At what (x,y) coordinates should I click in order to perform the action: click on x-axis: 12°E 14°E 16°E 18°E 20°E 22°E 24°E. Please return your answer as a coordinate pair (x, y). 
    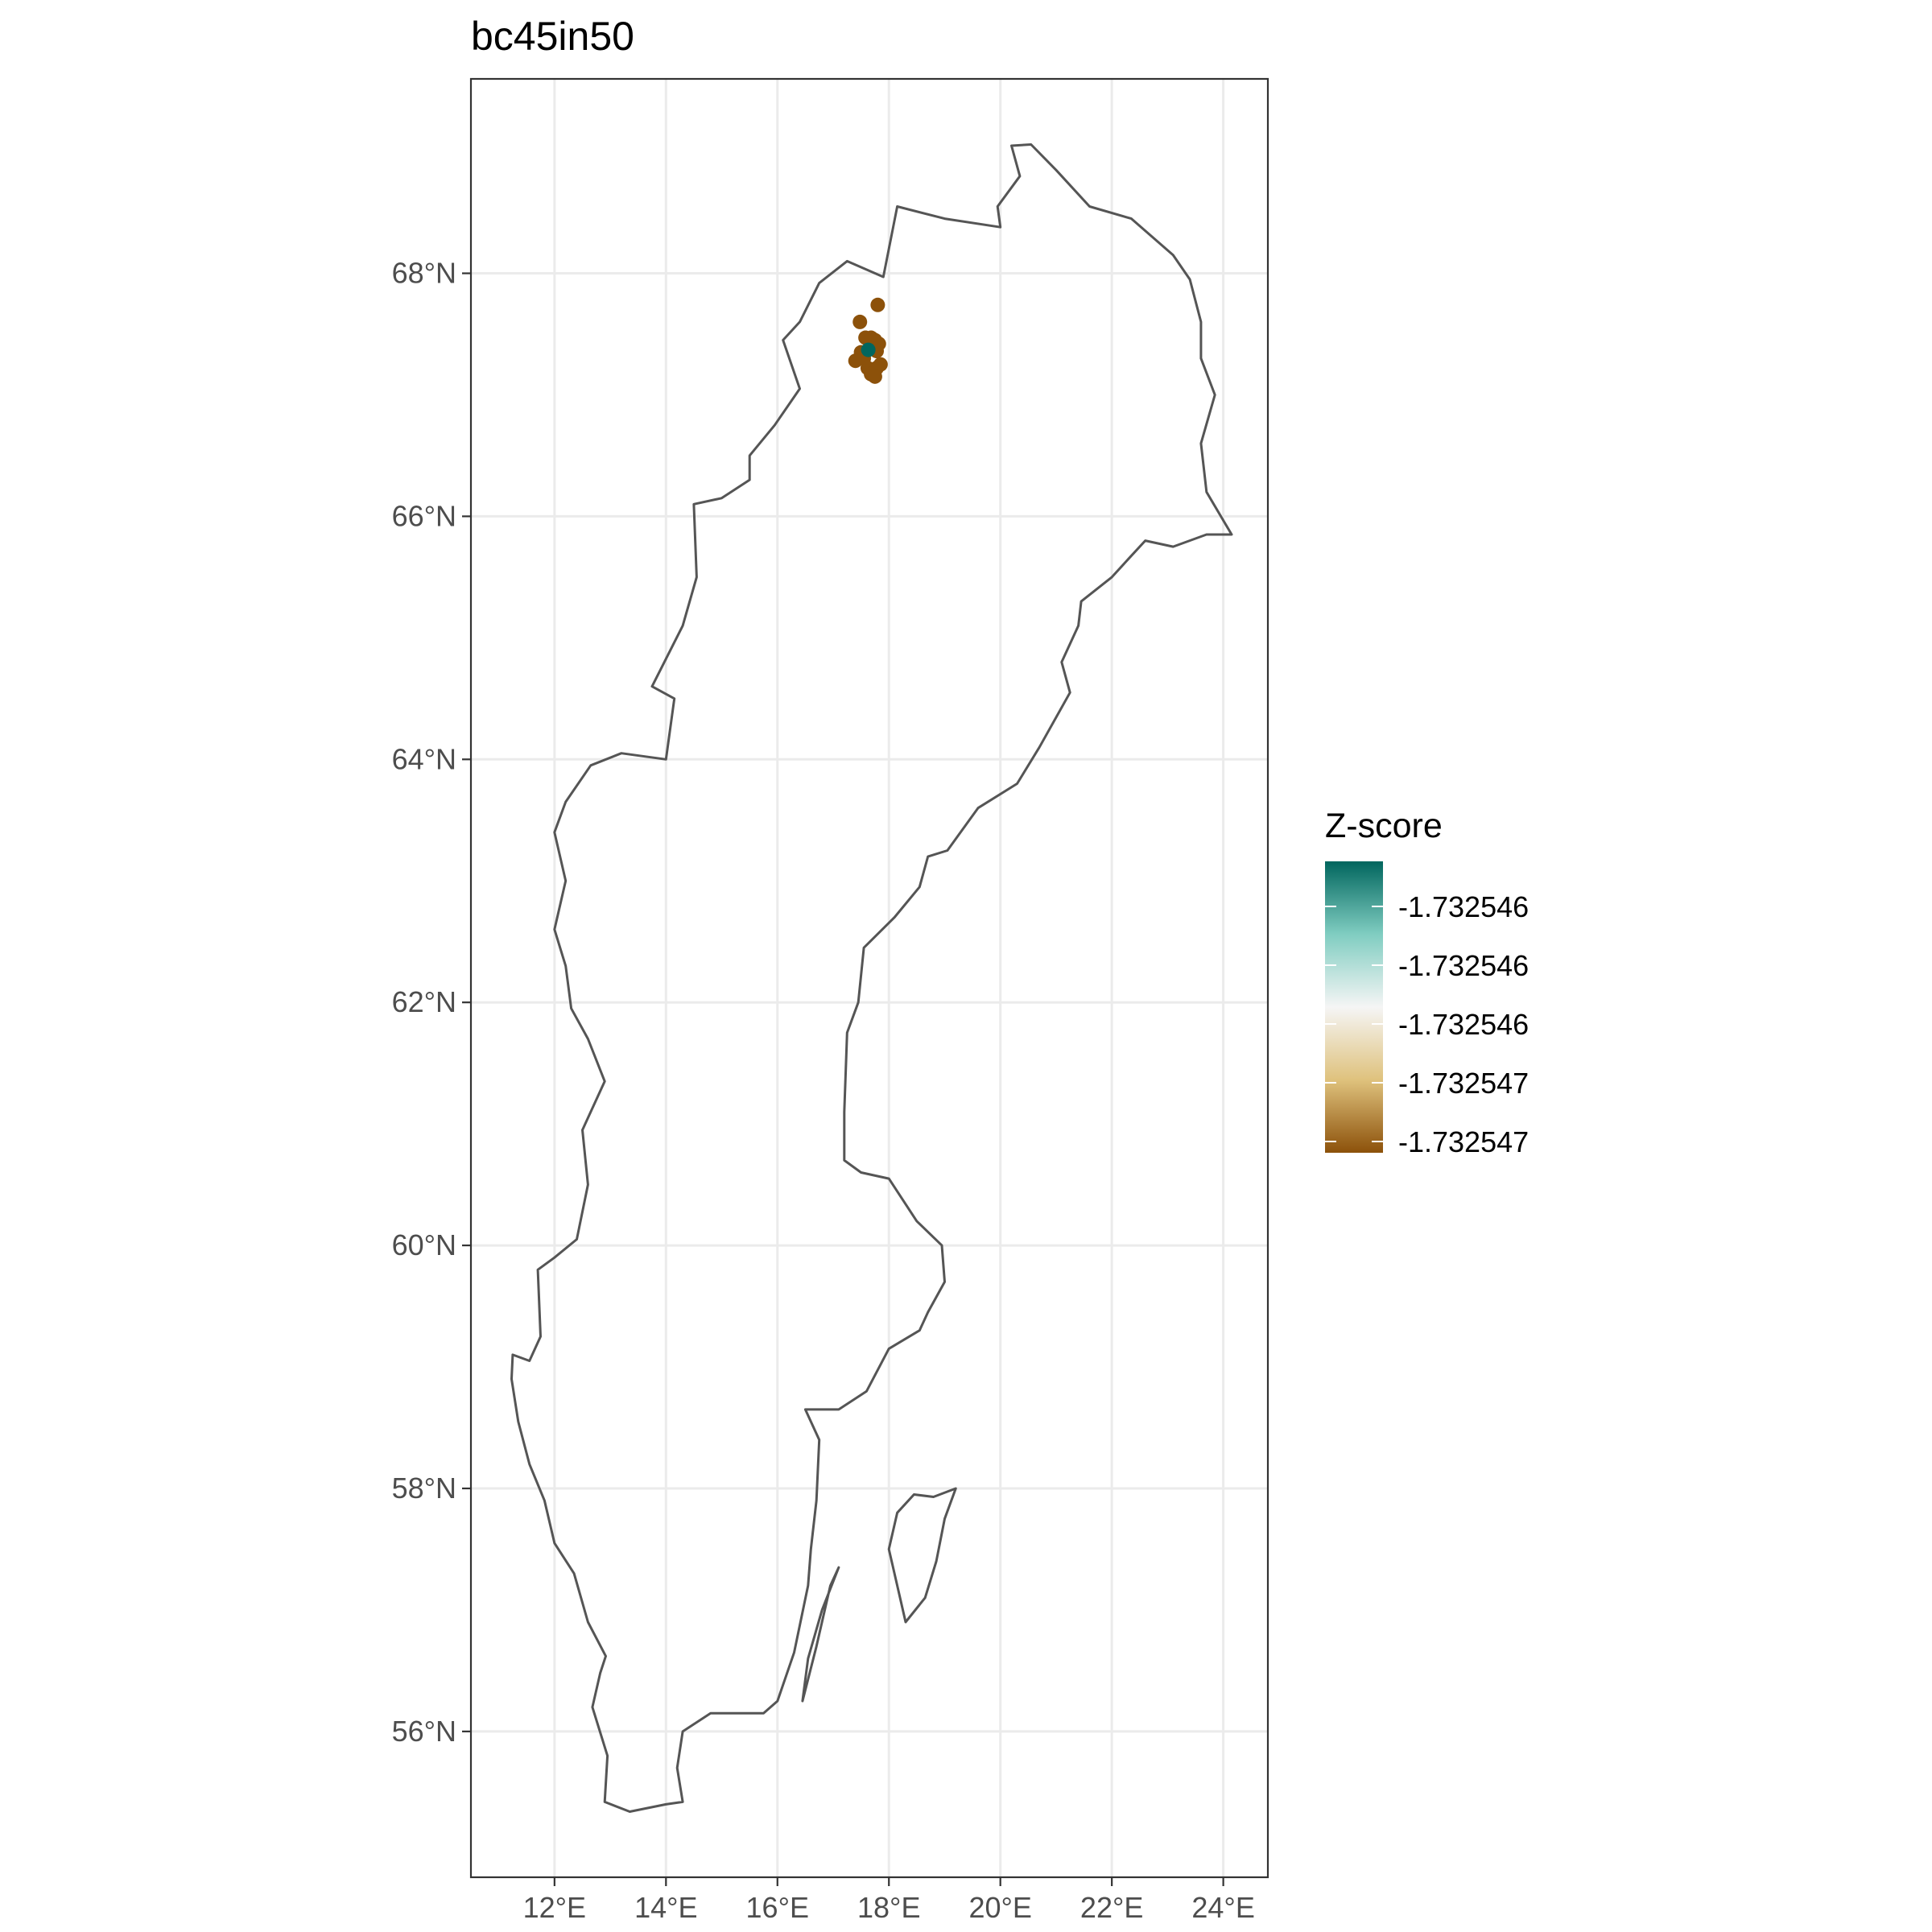
    Looking at the image, I should click on (889, 1900).